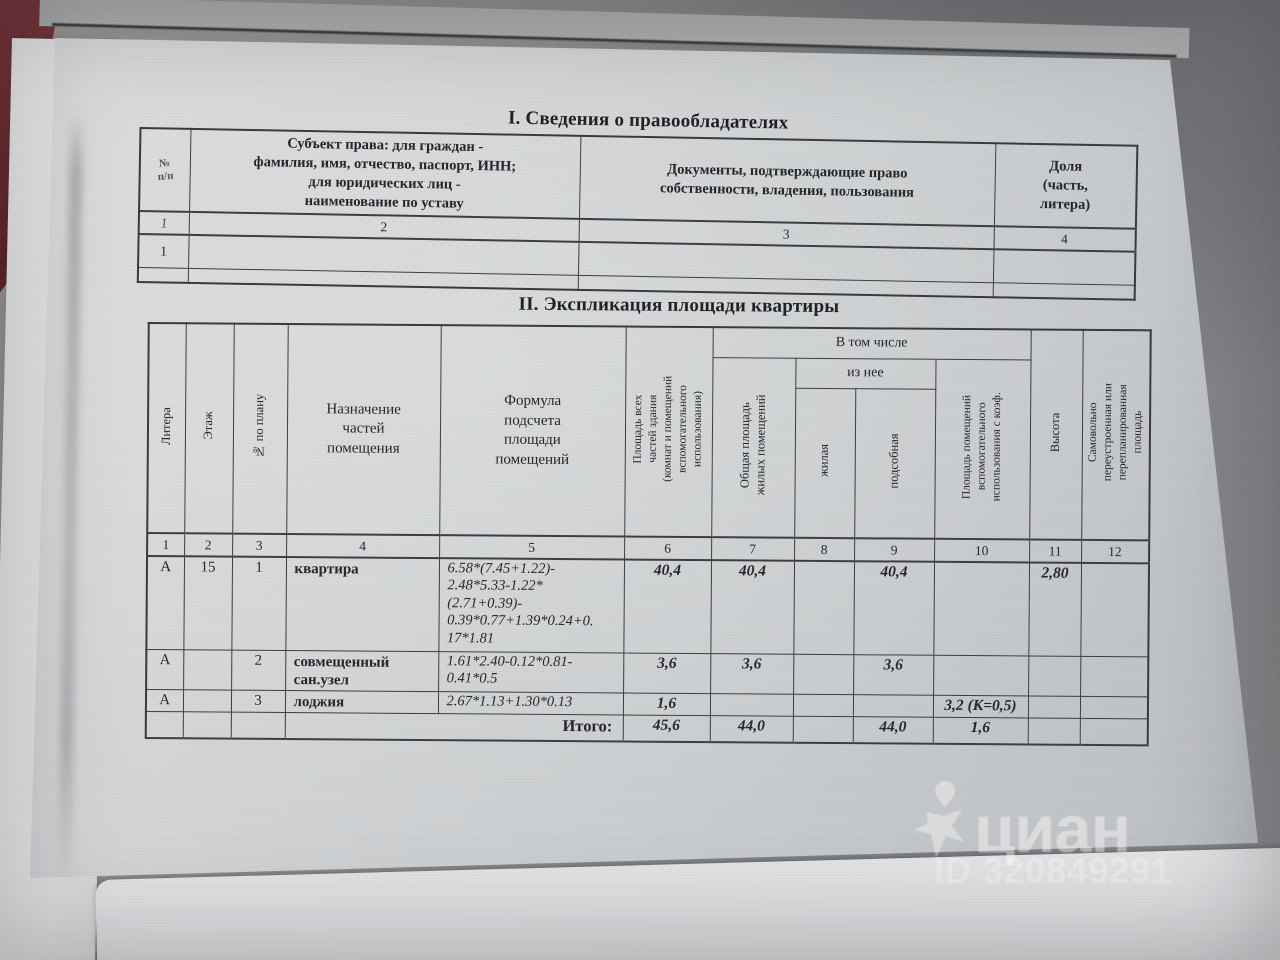  What do you see at coordinates (753, 549) in the screenshot?
I see `numbering-cell: 7` at bounding box center [753, 549].